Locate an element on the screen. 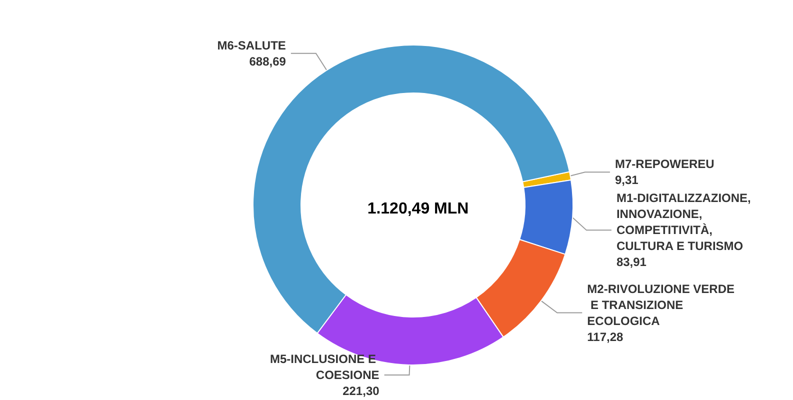  slice-label: M2-RIVOLUZIONE VERDE E TRANSIZIONE ECOLOGICA is located at coordinates (661, 305).